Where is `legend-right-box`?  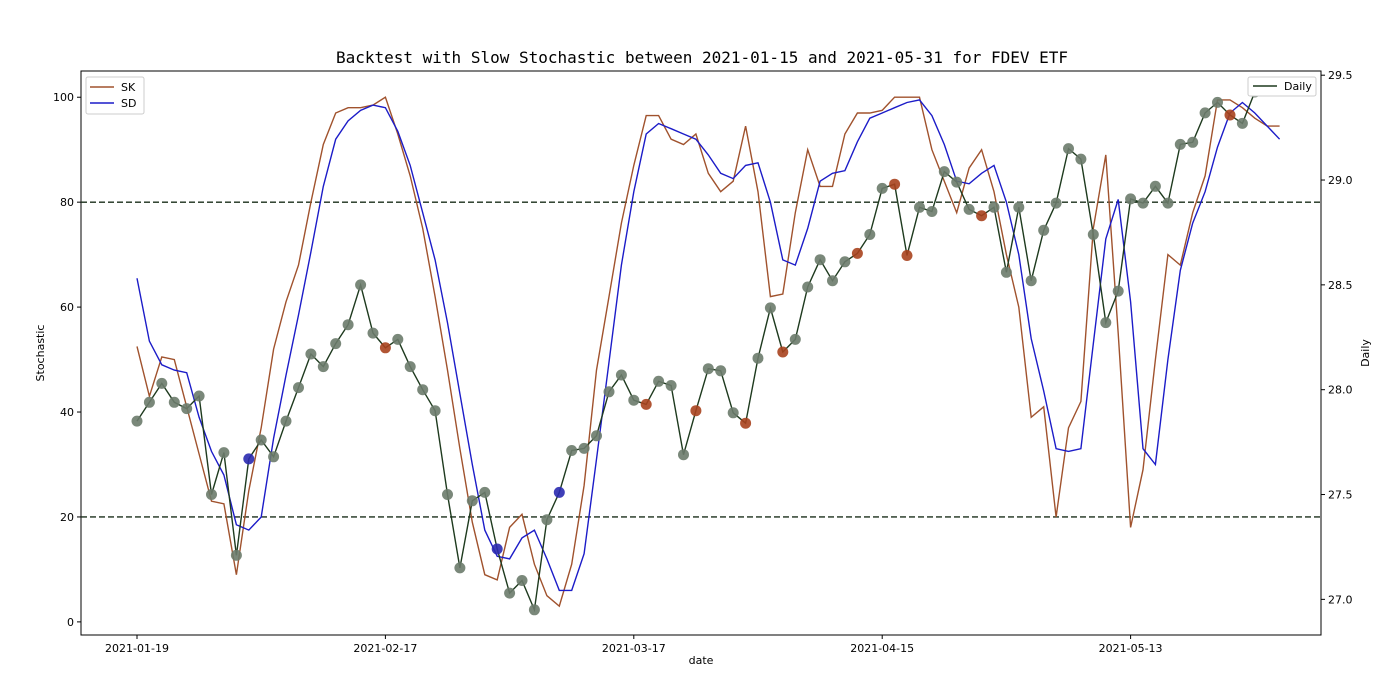 legend-right-box is located at coordinates (1282, 86).